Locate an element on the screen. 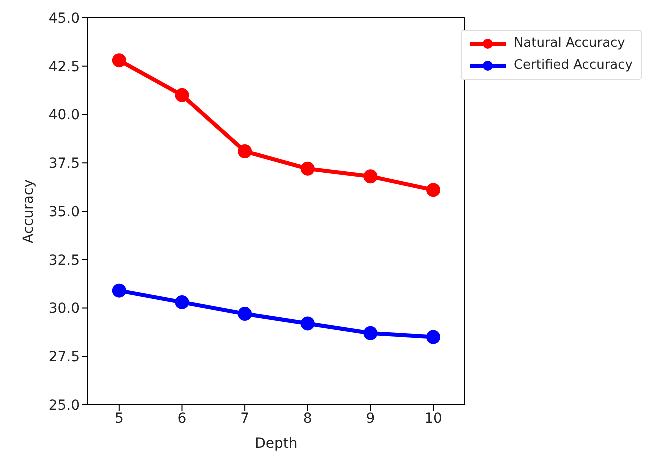 The image size is (653, 468). y-tick-label: 37.5 is located at coordinates (64, 164).